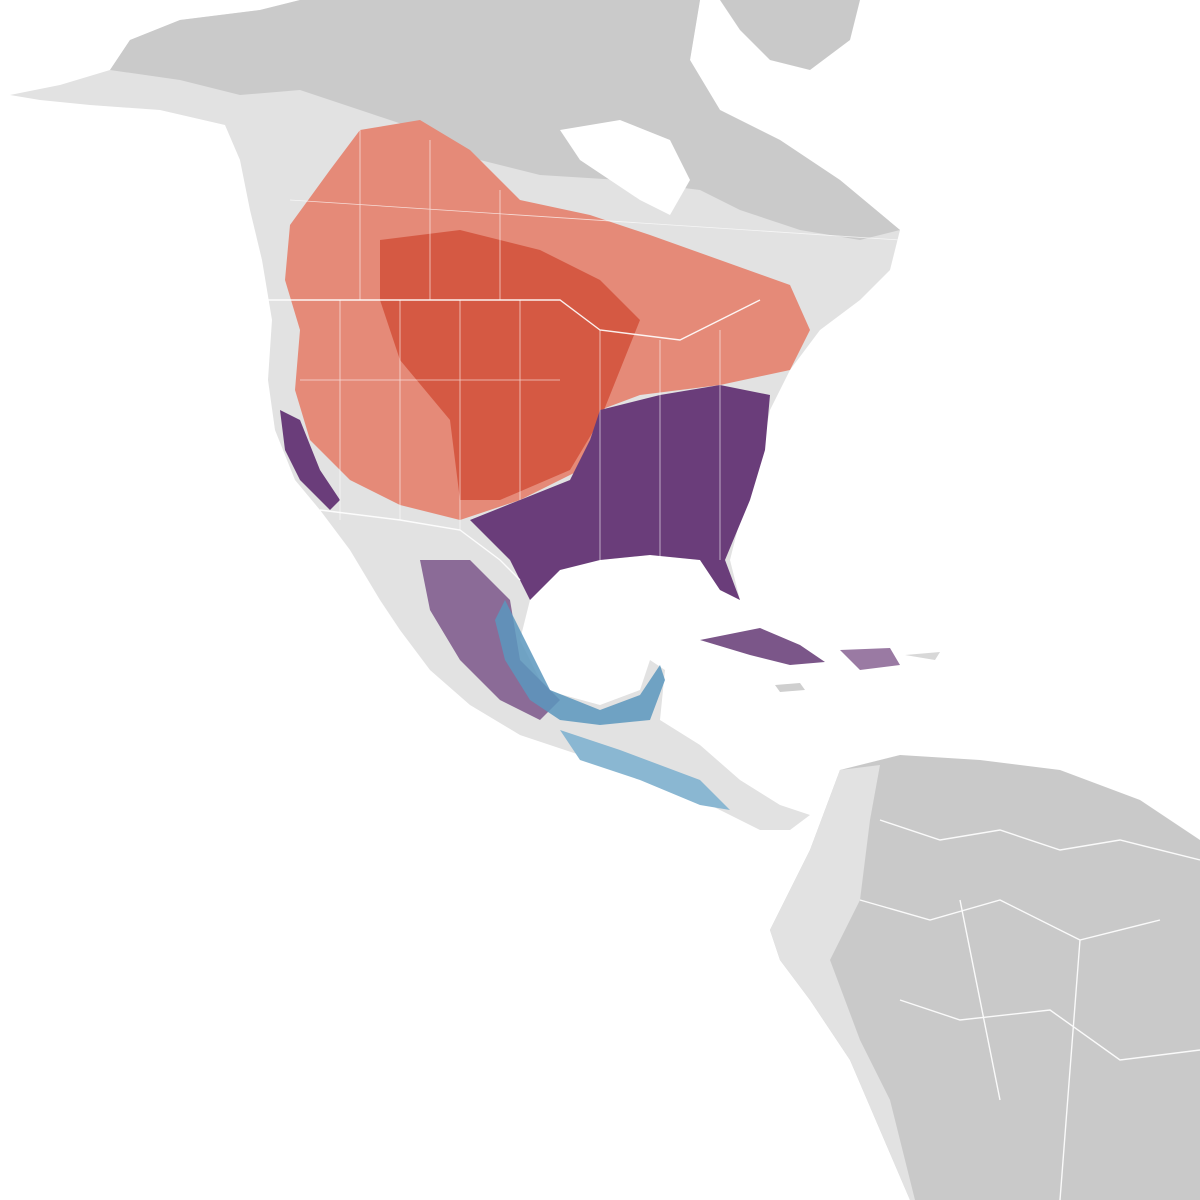  I want to click on year-round-range, so click(620, 492).